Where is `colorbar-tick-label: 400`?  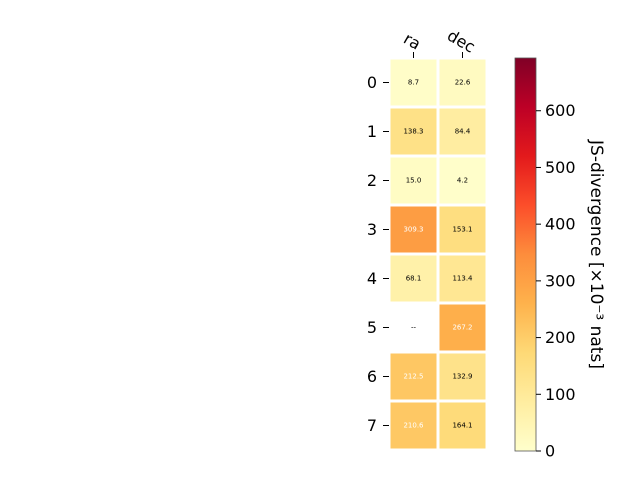
colorbar-tick-label: 400 is located at coordinates (560, 224).